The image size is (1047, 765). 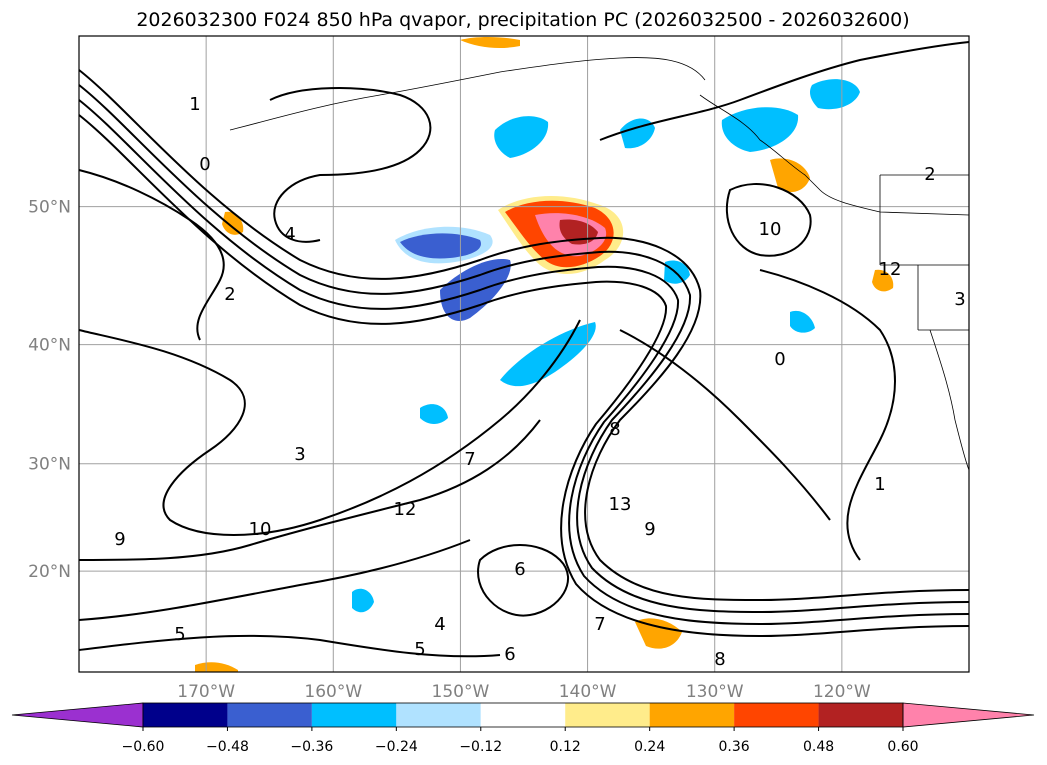 I want to click on shade-positive-orange3, so click(x=490, y=42).